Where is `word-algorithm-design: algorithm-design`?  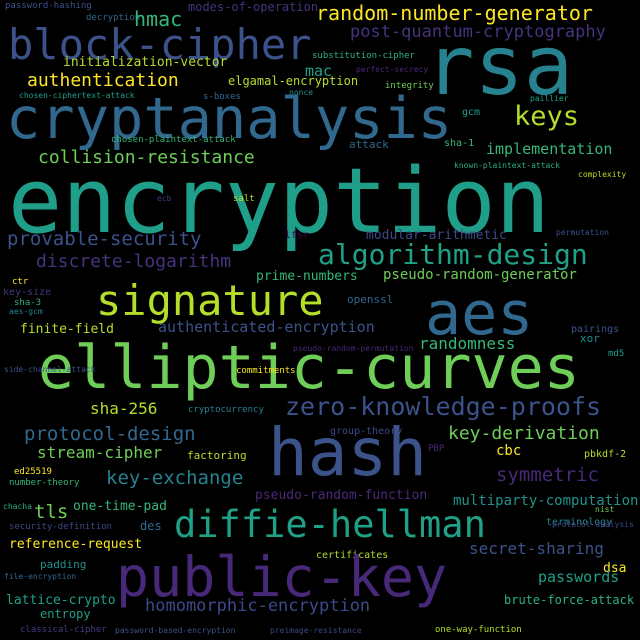
word-algorithm-design: algorithm-design is located at coordinates (453, 254).